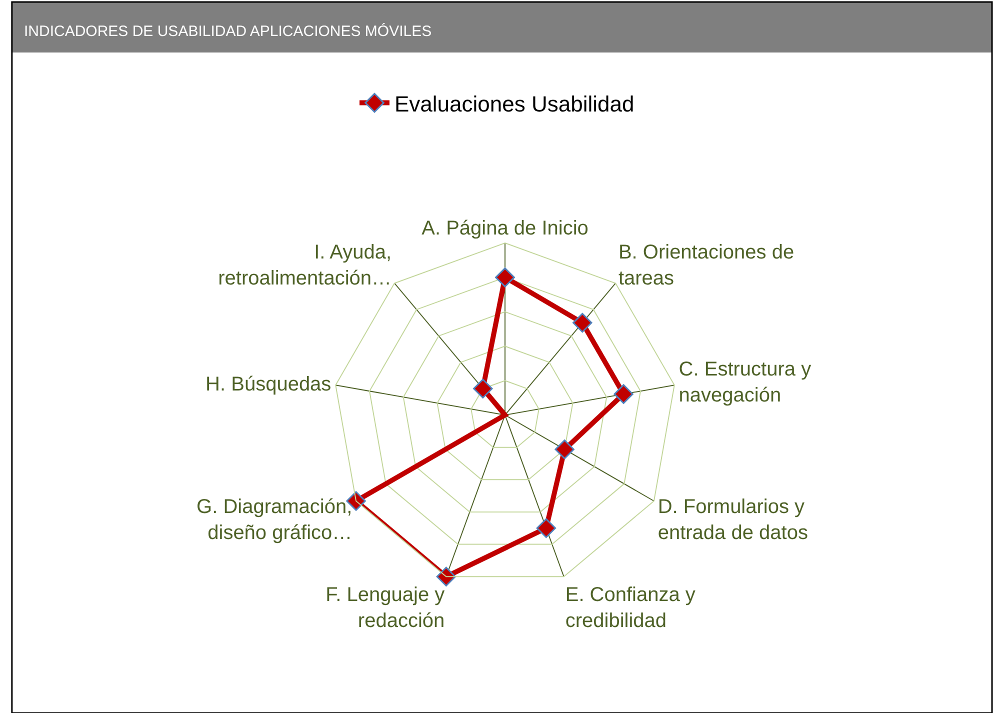 Image resolution: width=994 pixels, height=713 pixels. What do you see at coordinates (706, 265) in the screenshot?
I see `spoke-label: B. Orientaciones de tareas` at bounding box center [706, 265].